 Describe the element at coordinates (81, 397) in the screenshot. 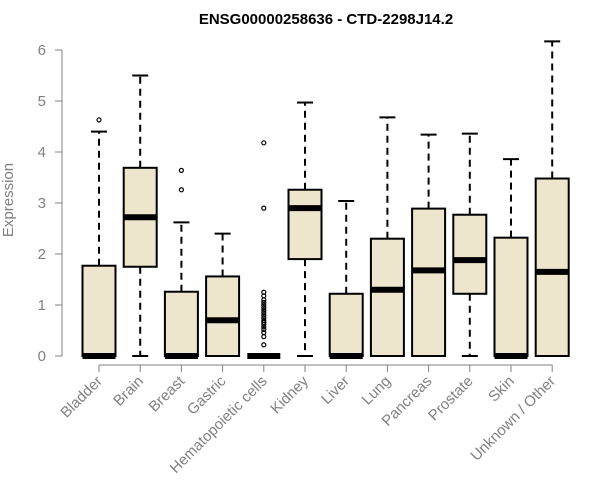

I see `x-tick-label: Bladder` at that location.